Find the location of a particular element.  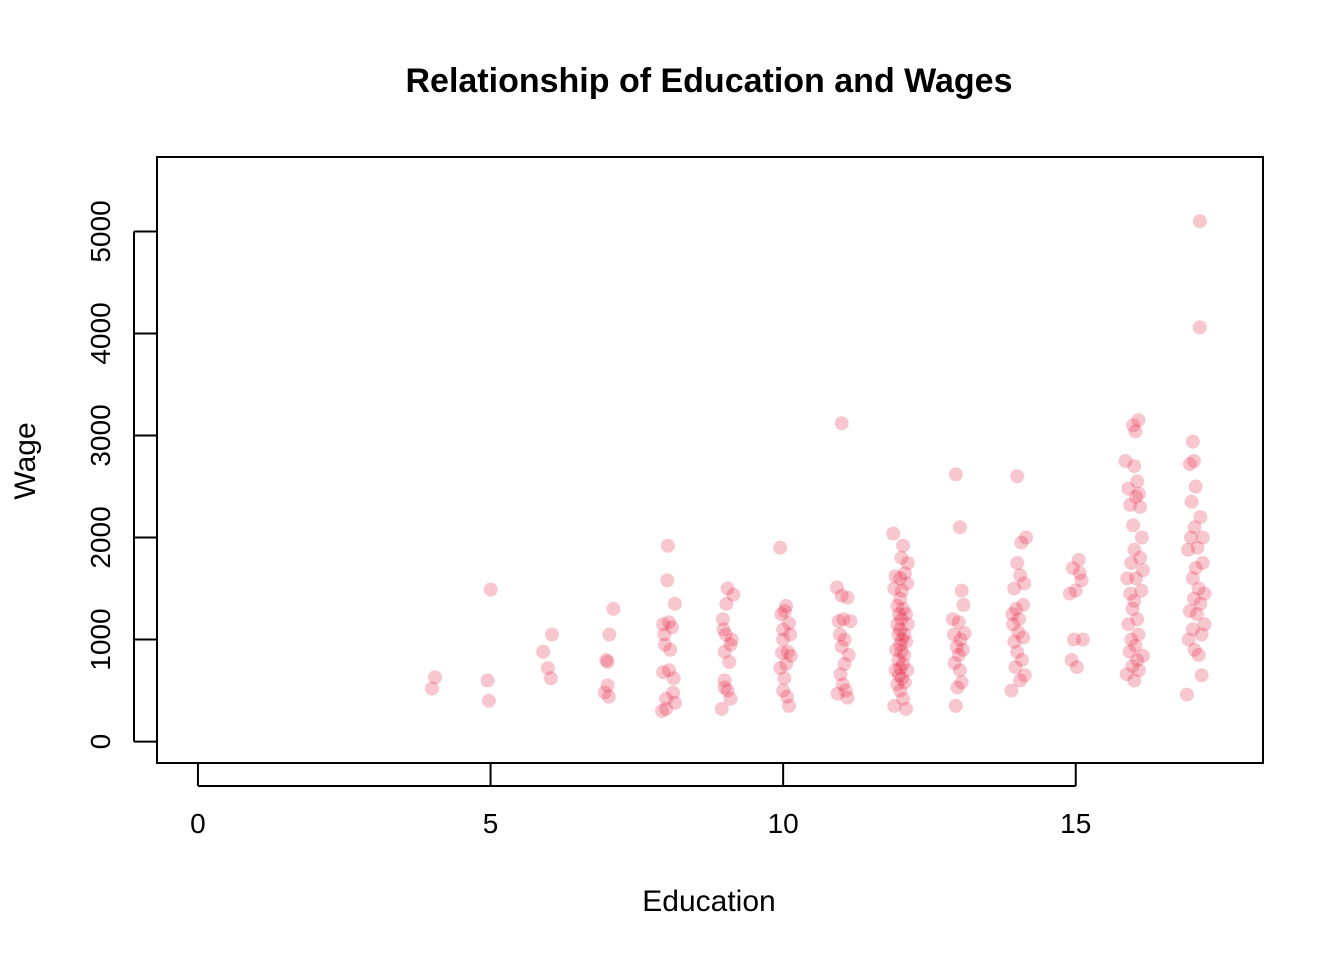

y-axis: 0 1000 2000 3000 4000 5000 is located at coordinates (121, 474).